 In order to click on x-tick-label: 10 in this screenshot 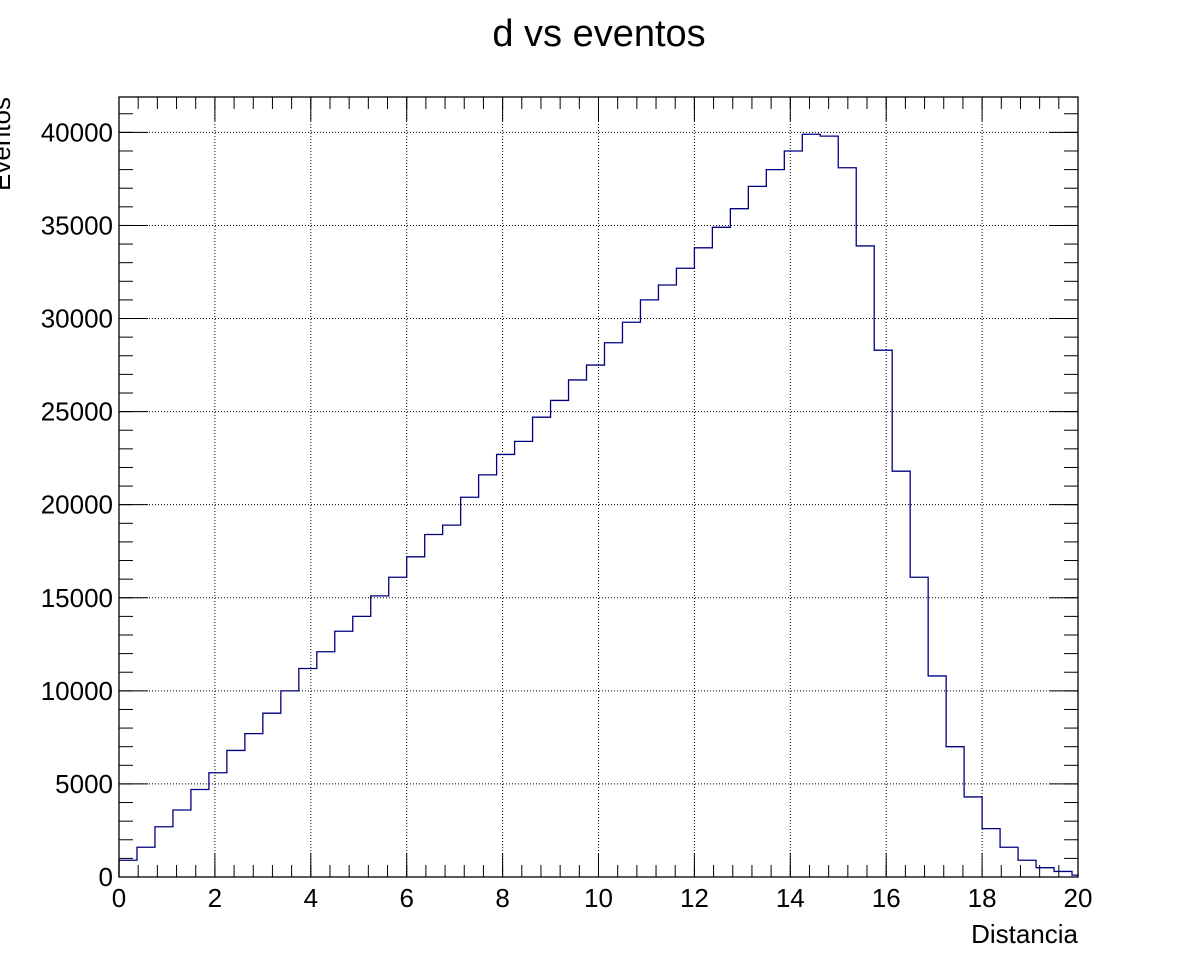, I will do `click(598, 898)`.